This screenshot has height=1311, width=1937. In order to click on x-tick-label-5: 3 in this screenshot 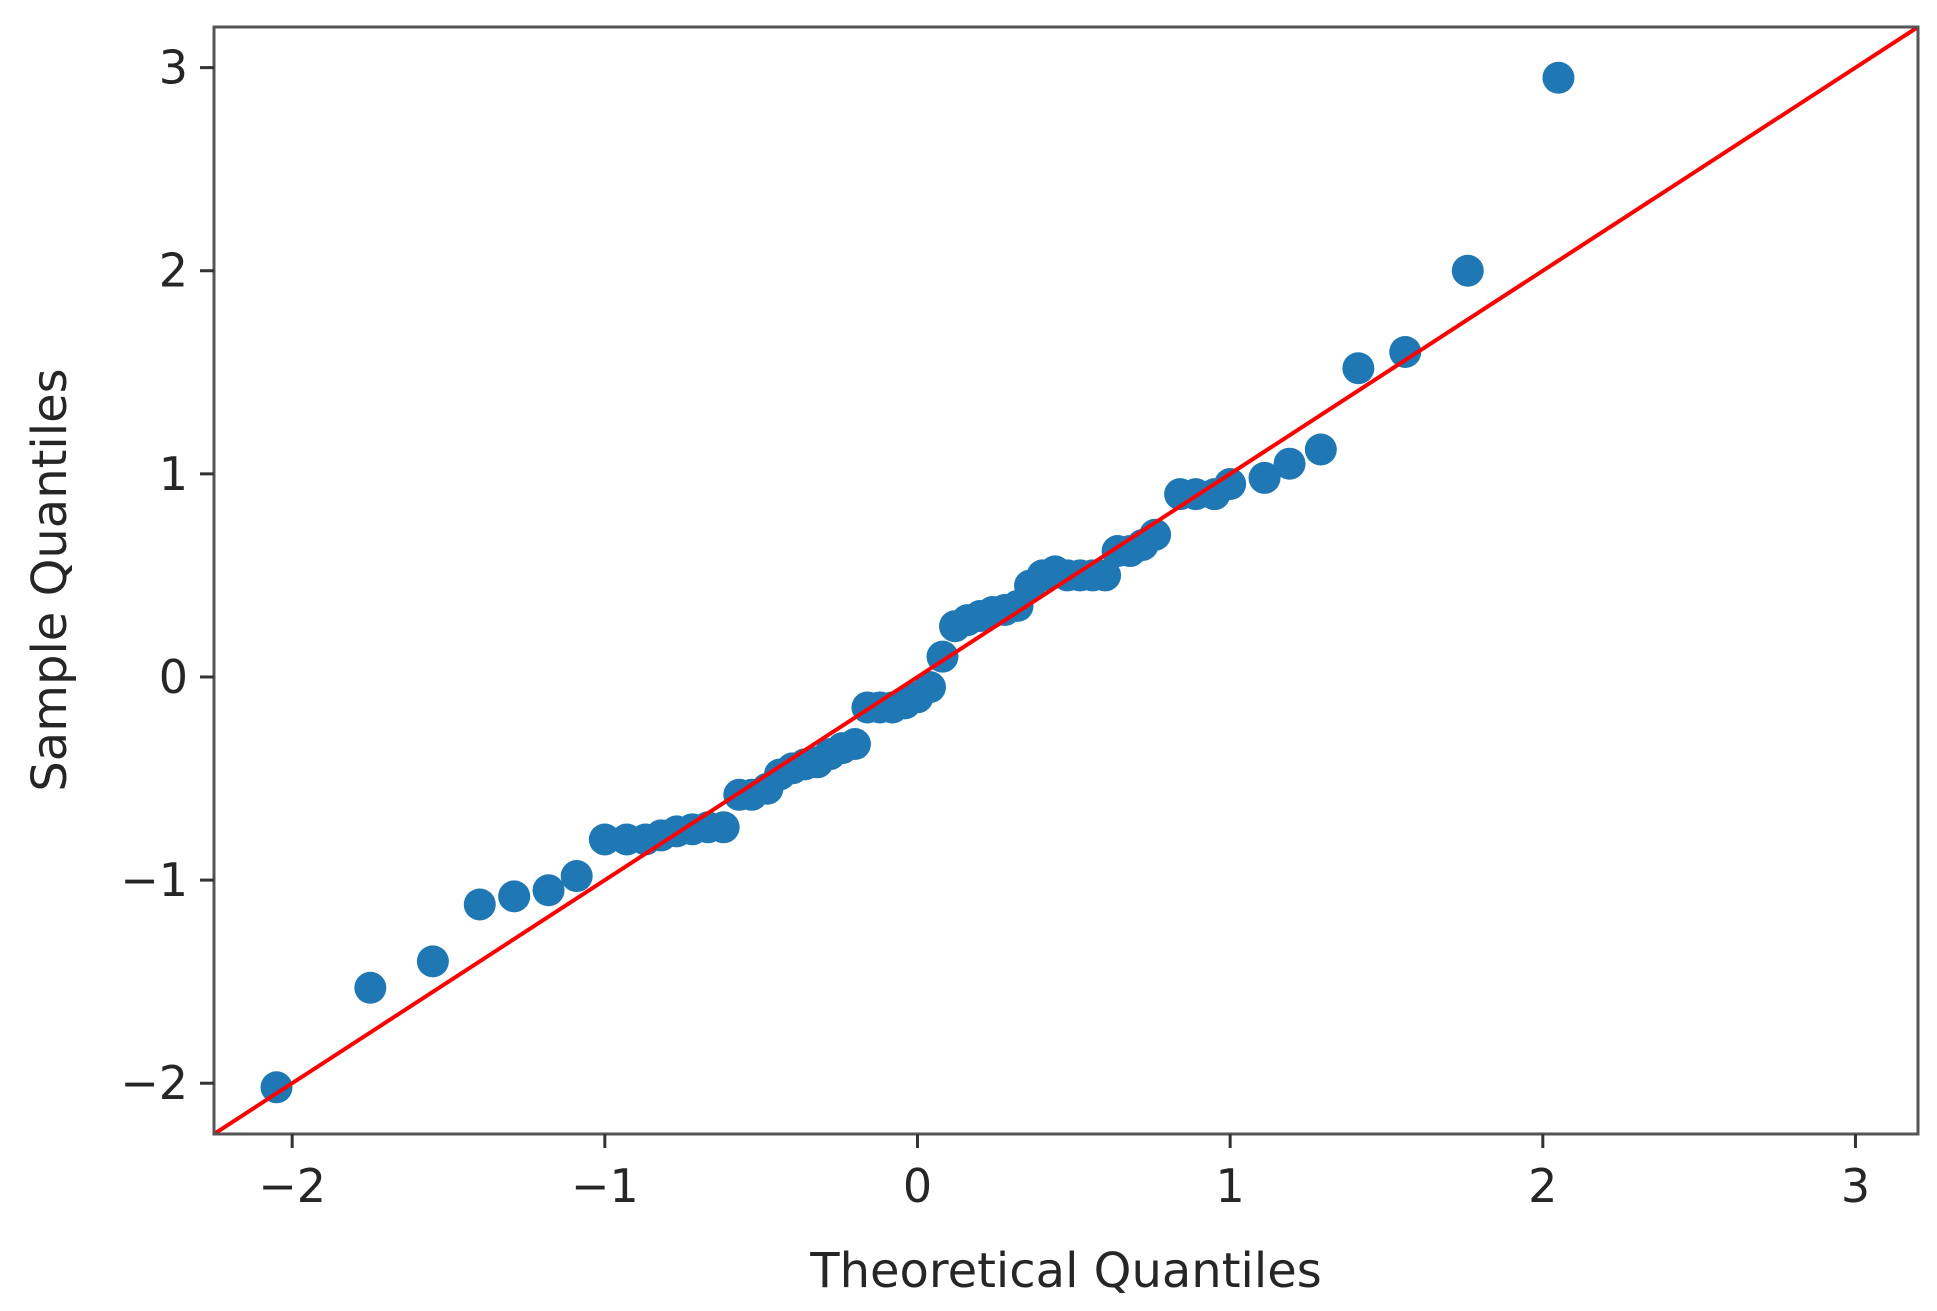, I will do `click(1855, 1186)`.